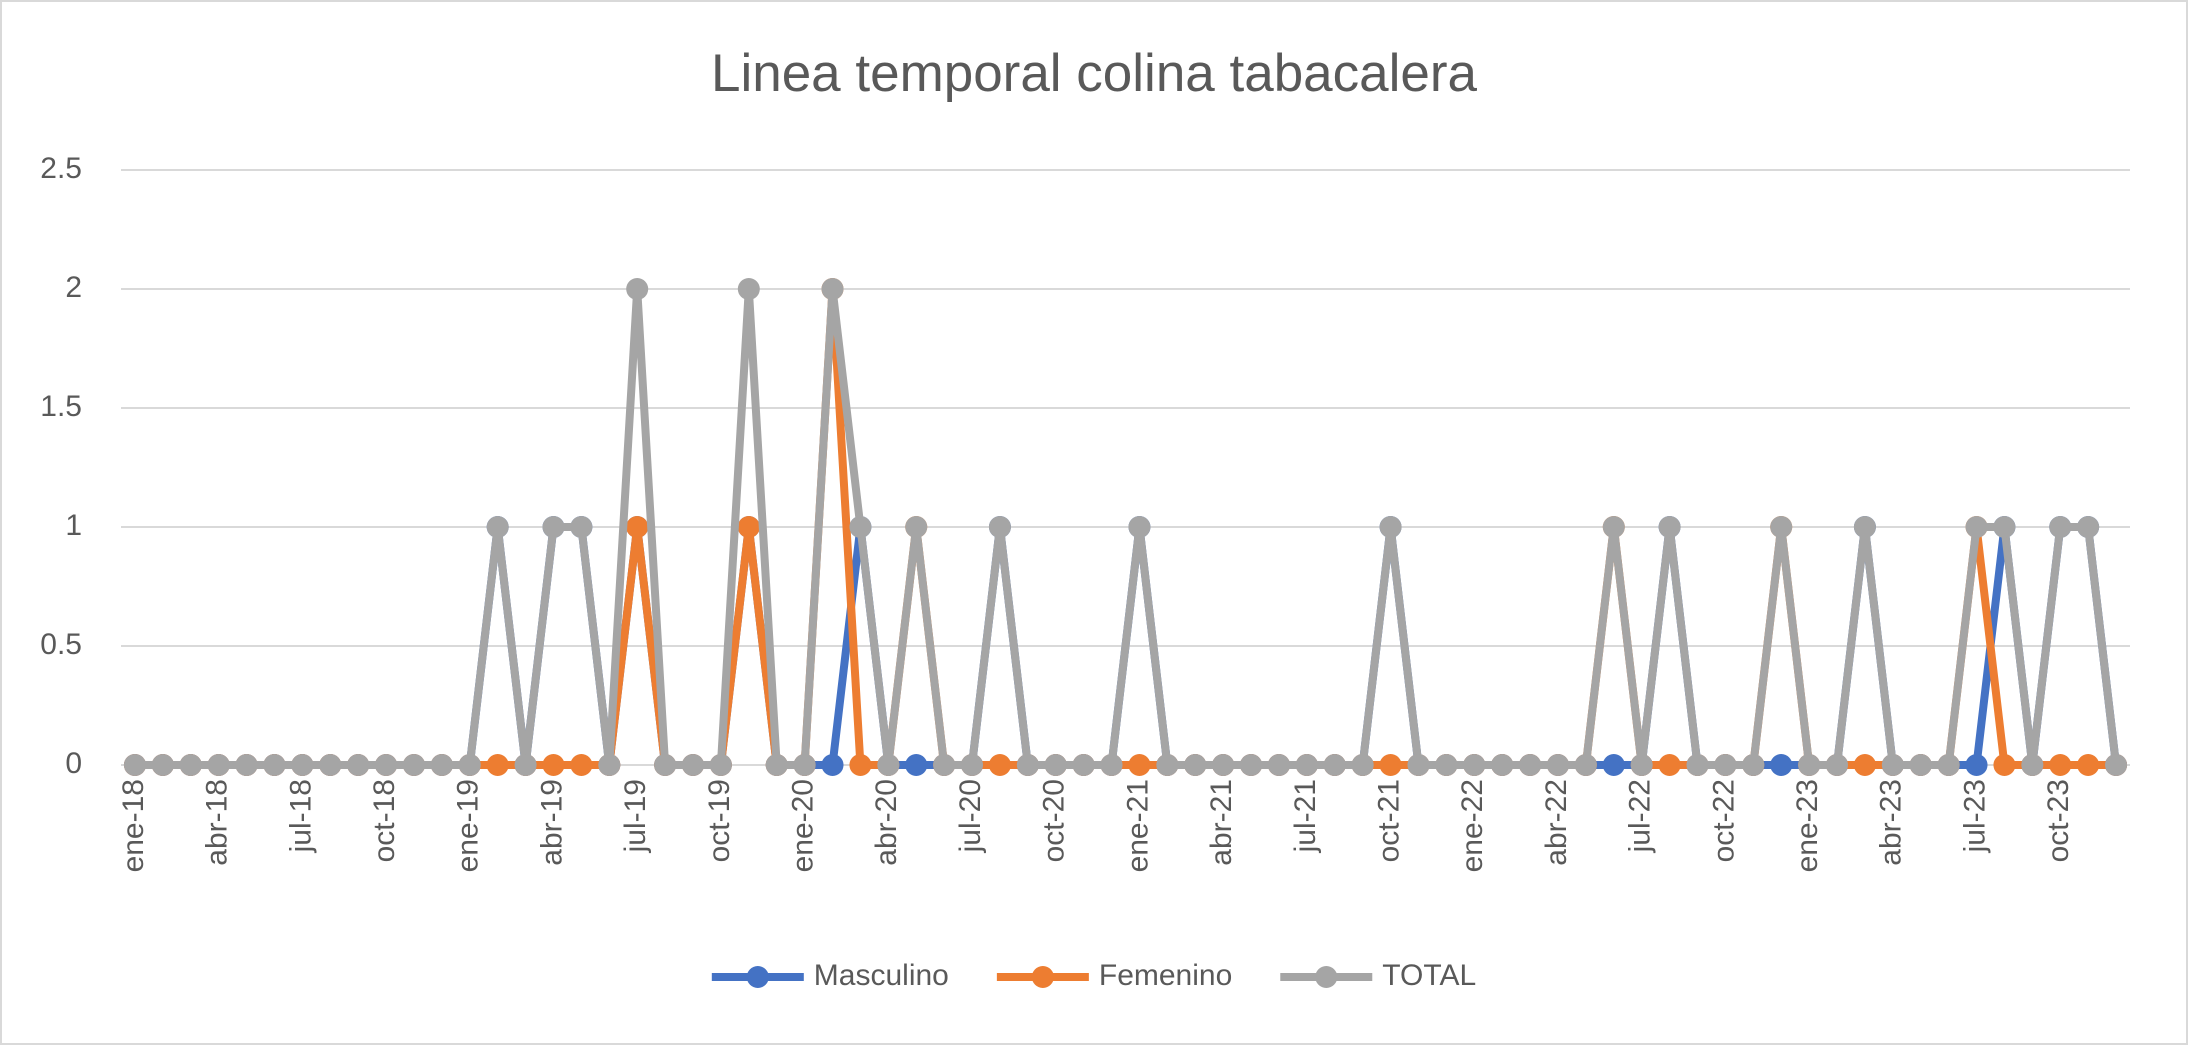 This screenshot has width=2188, height=1045. I want to click on x-tick-label: ene-19, so click(468, 825).